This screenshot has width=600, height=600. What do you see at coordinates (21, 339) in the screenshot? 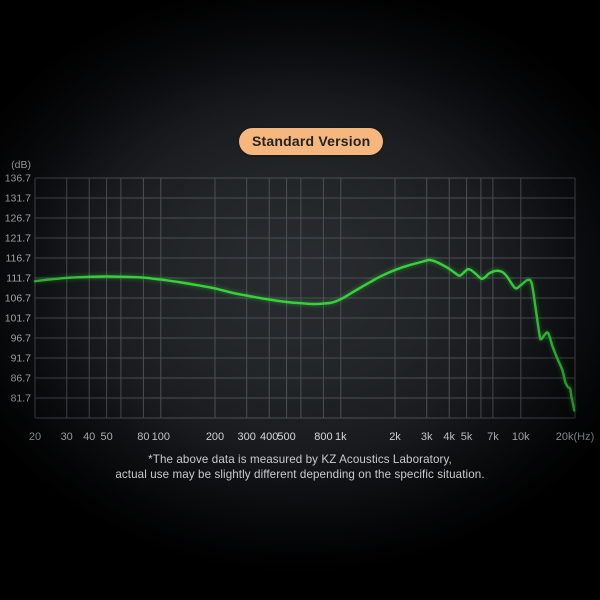
I see `y-tick-label: 96.7` at bounding box center [21, 339].